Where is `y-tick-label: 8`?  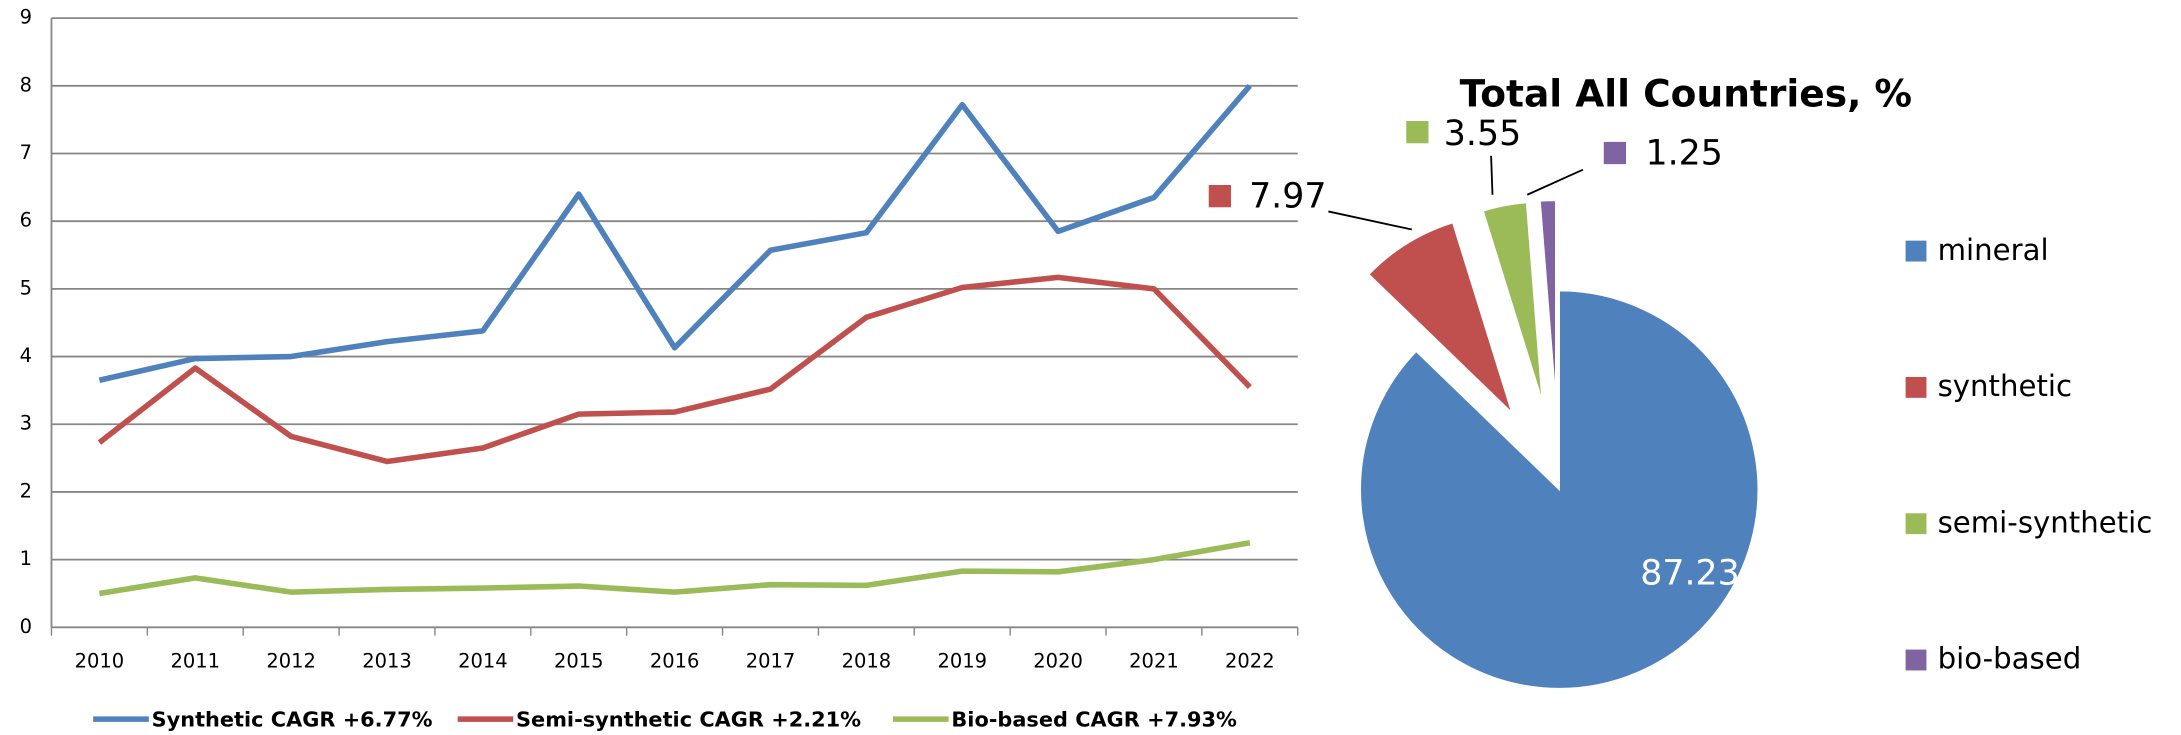 y-tick-label: 8 is located at coordinates (26, 84).